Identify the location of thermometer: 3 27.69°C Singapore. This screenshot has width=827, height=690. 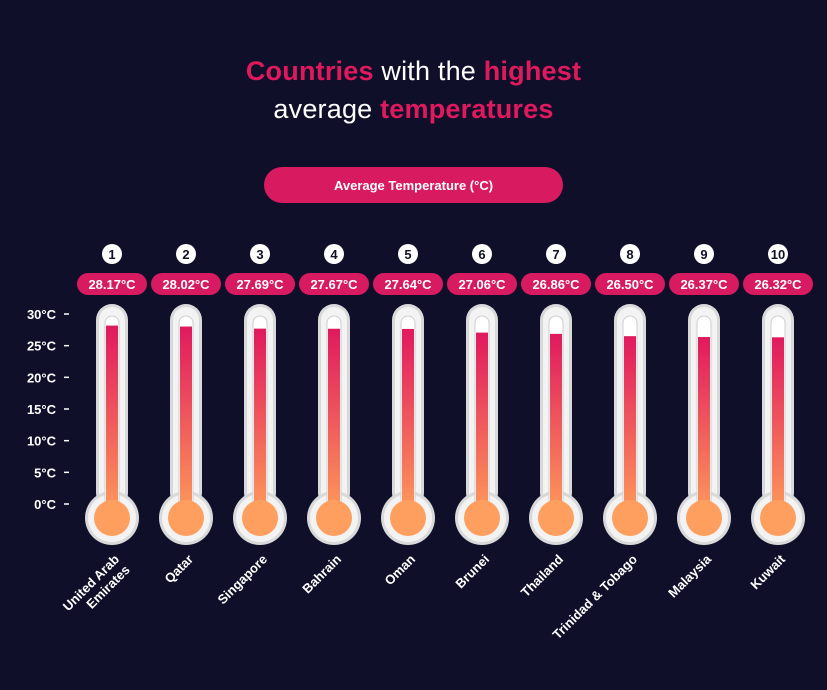
(255, 425).